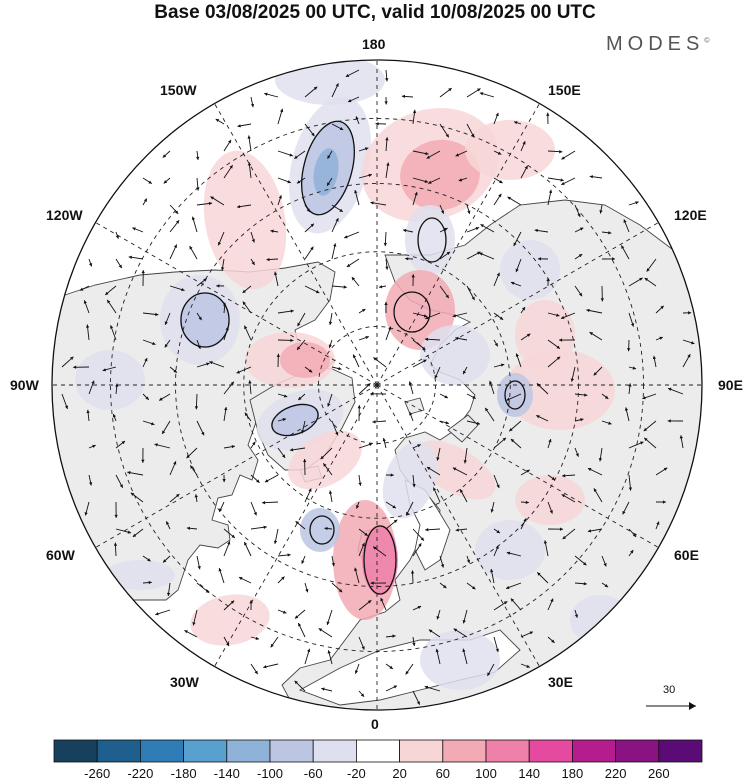 This screenshot has width=750, height=783. What do you see at coordinates (313, 773) in the screenshot?
I see `colorbar-tick: -60` at bounding box center [313, 773].